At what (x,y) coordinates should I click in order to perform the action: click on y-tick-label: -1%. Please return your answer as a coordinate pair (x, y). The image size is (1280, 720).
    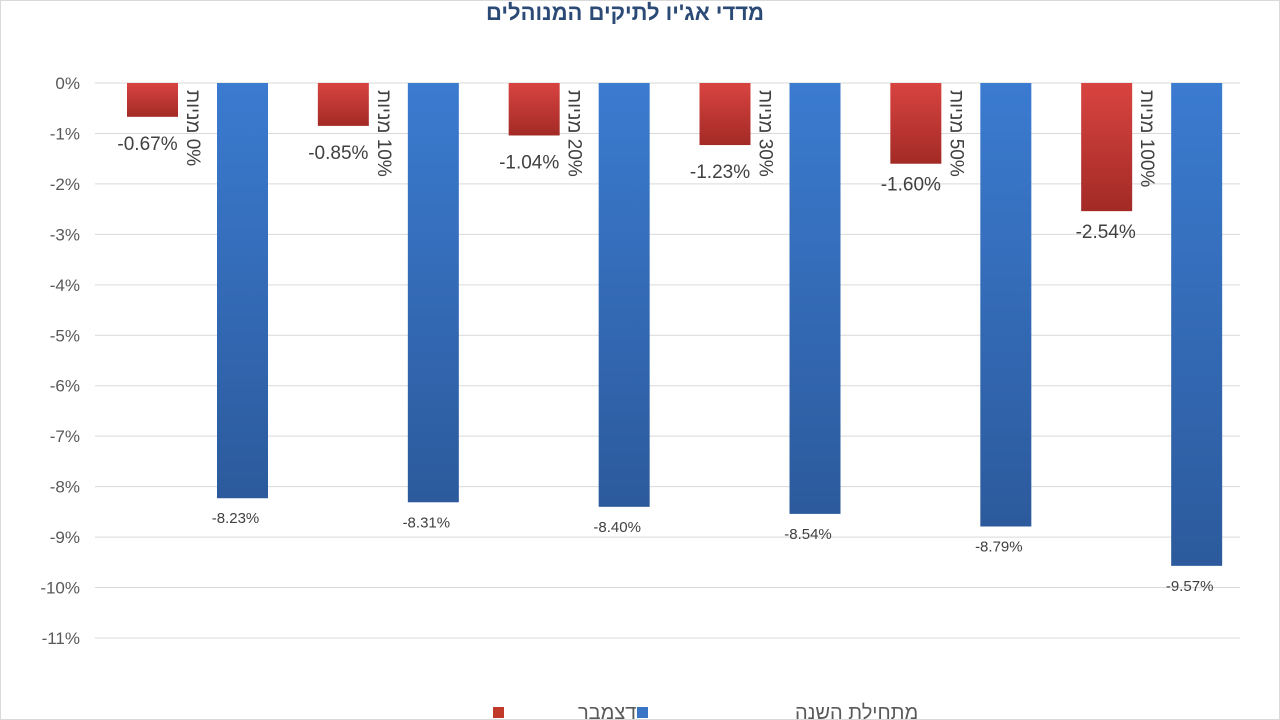
    Looking at the image, I should click on (65, 133).